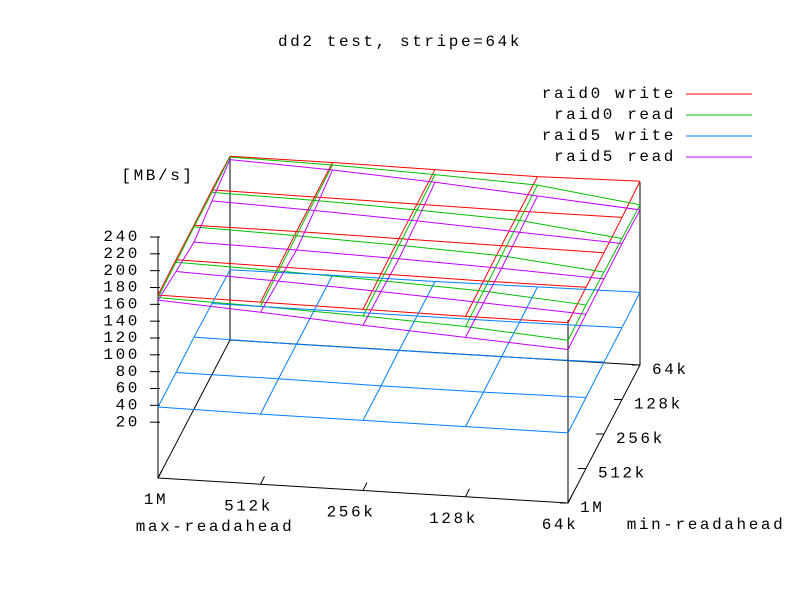  I want to click on z-tick-label: 60, so click(128, 389).